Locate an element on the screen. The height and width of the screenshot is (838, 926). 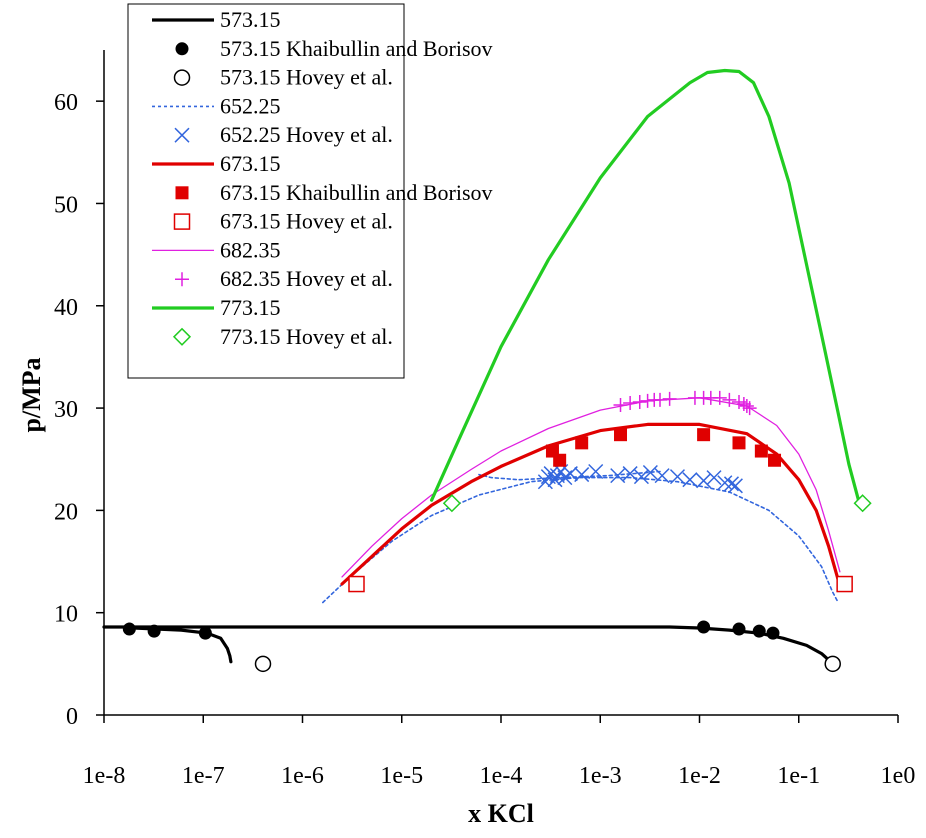
legend-entry: 682.35 Hovey et al. is located at coordinates (284, 278).